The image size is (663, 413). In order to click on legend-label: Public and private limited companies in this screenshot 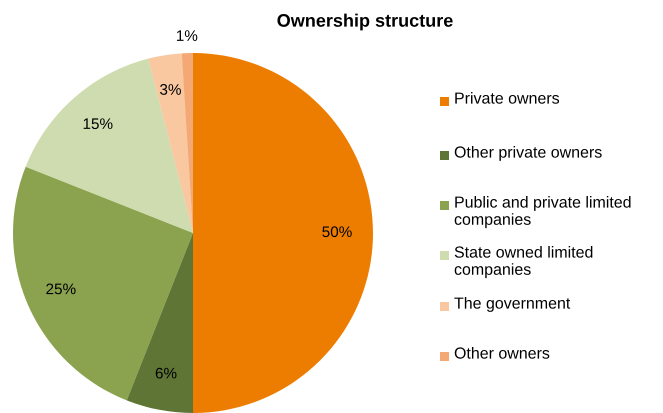, I will do `click(542, 212)`.